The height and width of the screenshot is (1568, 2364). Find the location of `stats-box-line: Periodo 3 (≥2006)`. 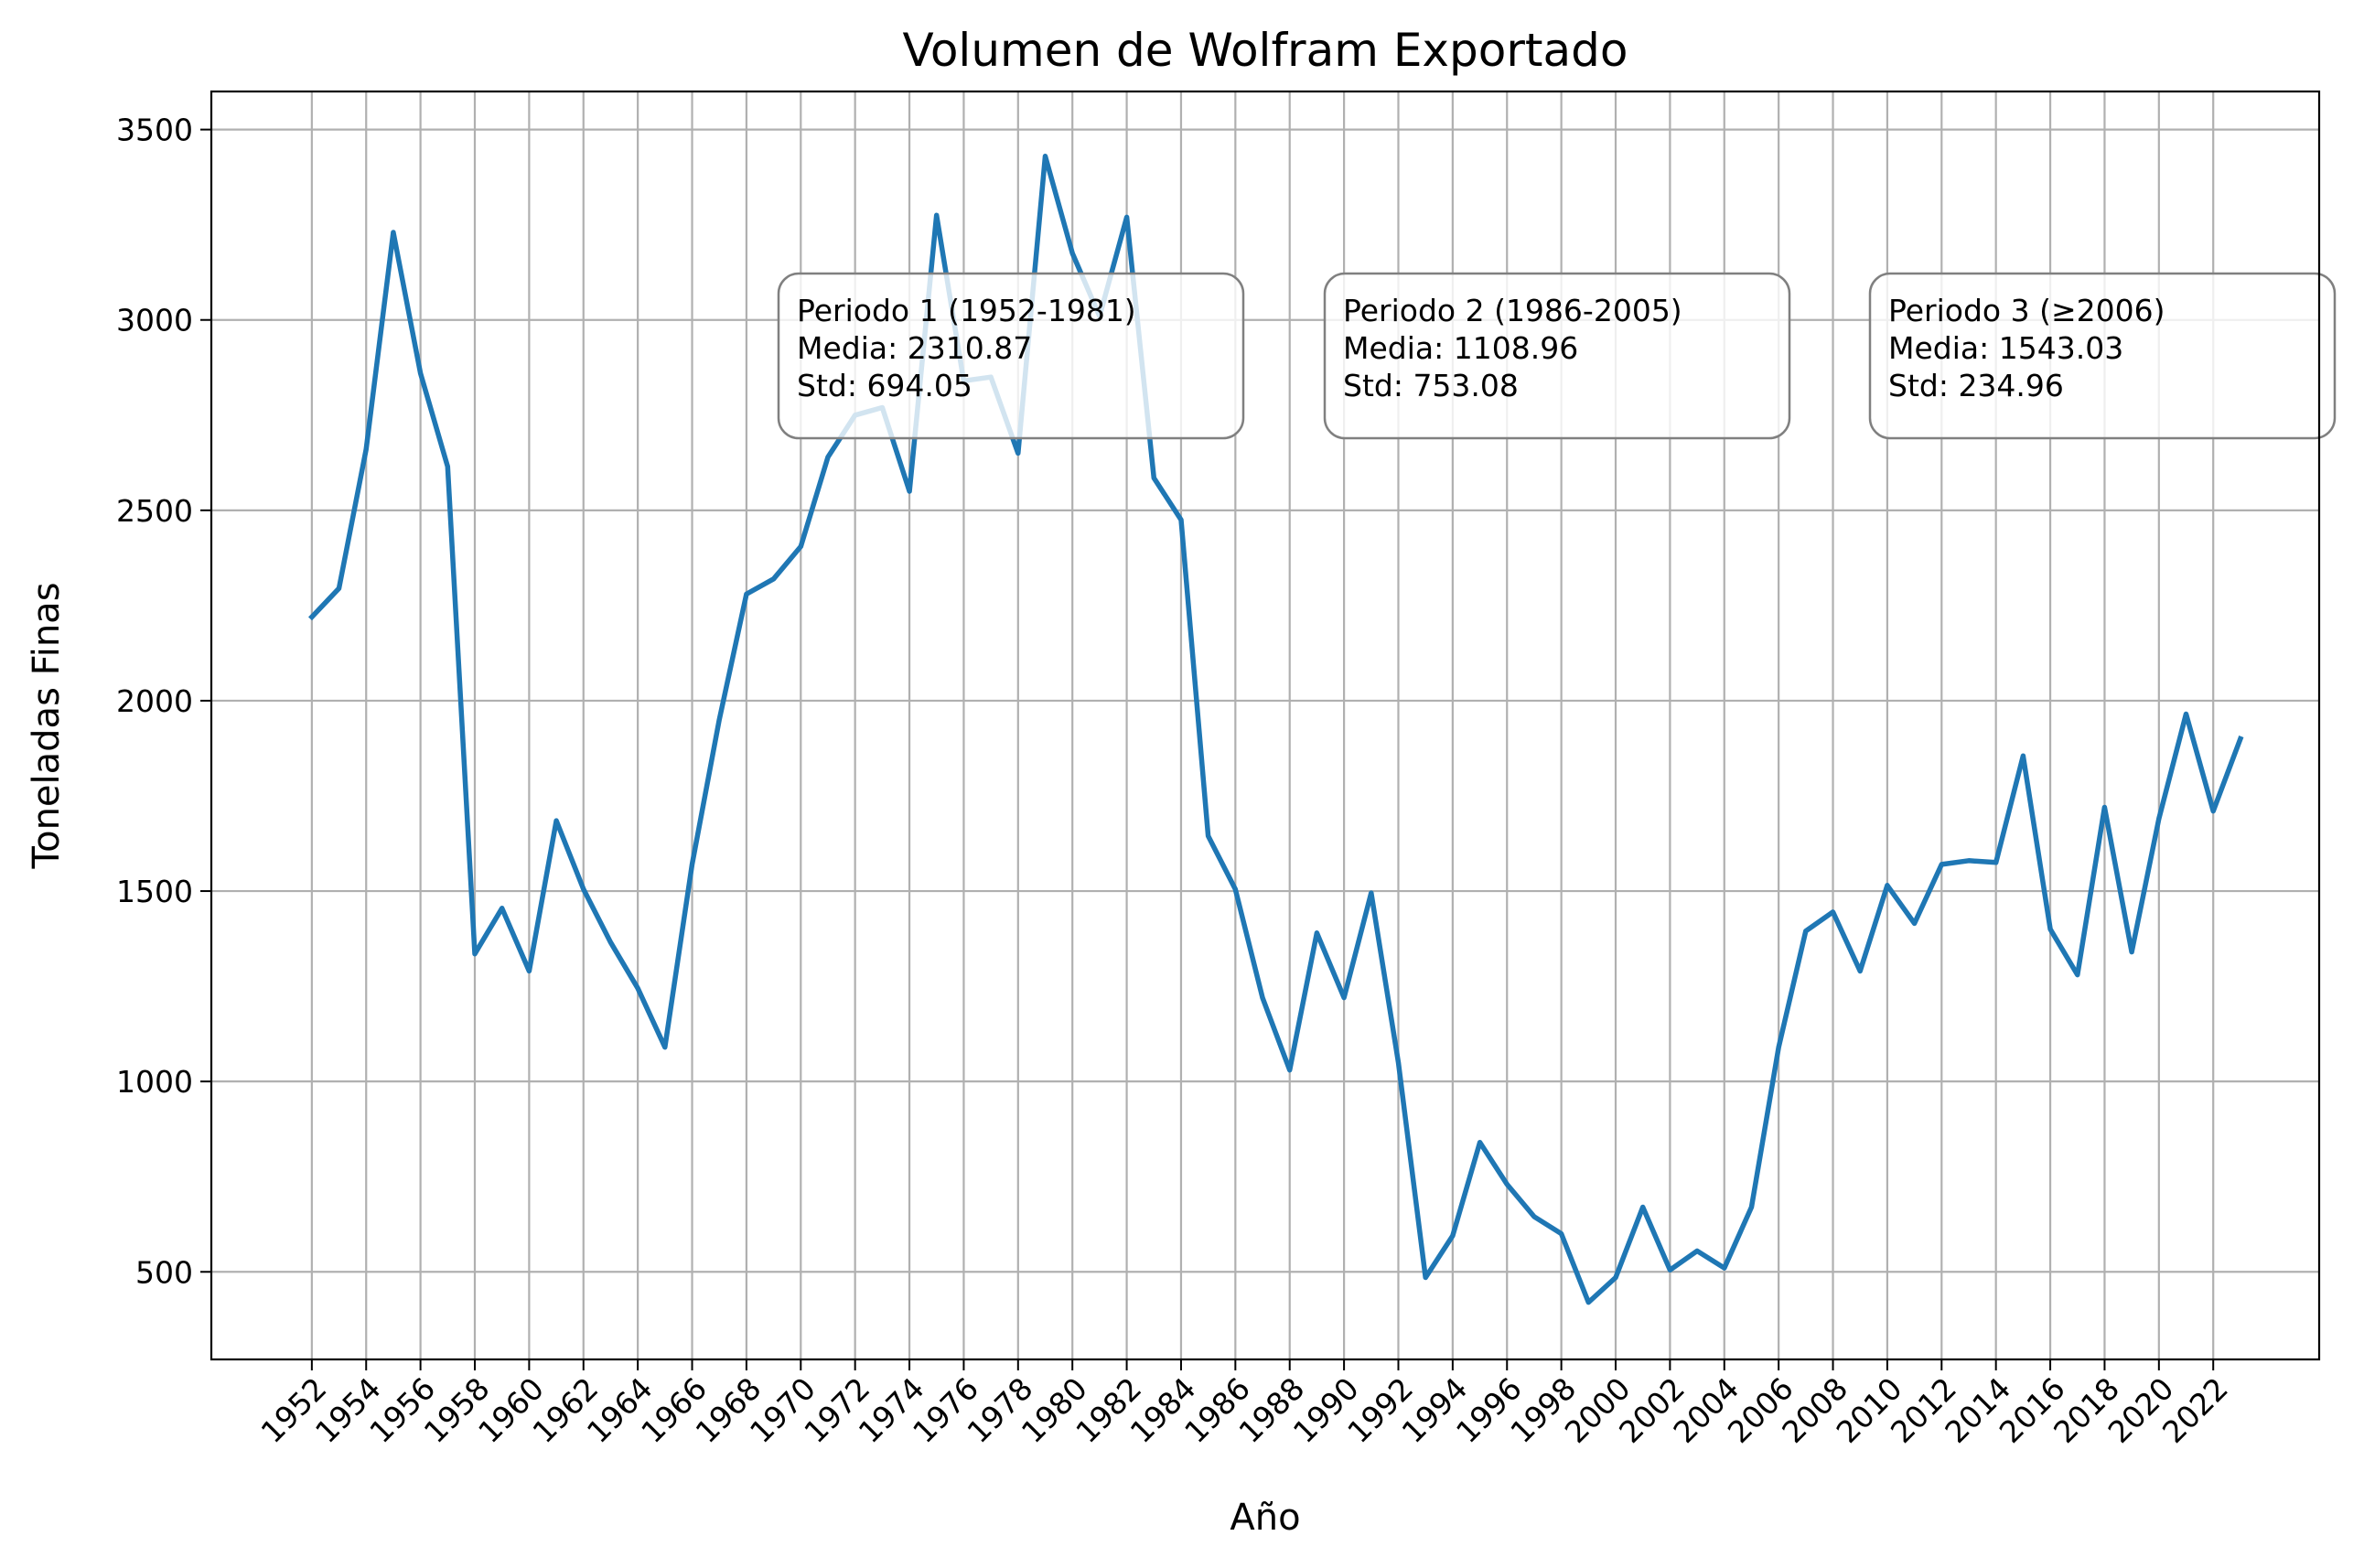

stats-box-line: Periodo 3 (≥2006) is located at coordinates (2027, 310).